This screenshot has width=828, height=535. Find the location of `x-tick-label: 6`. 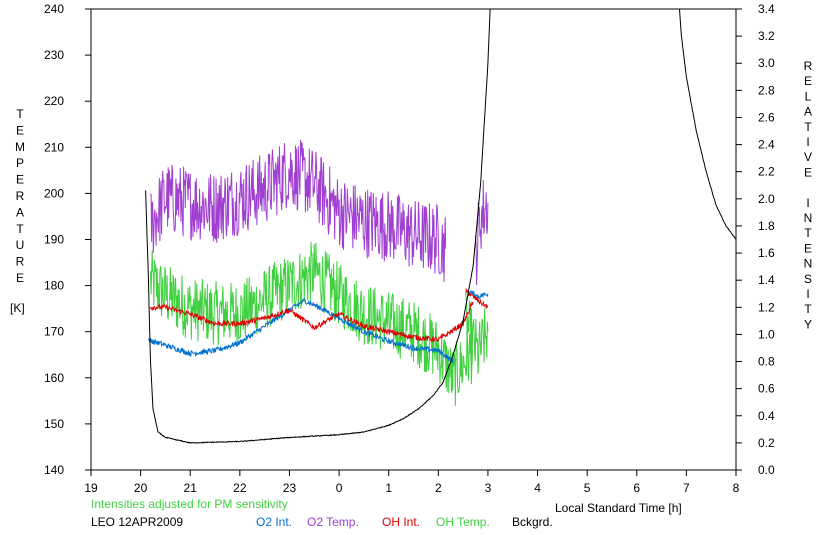

x-tick-label: 6 is located at coordinates (636, 488).